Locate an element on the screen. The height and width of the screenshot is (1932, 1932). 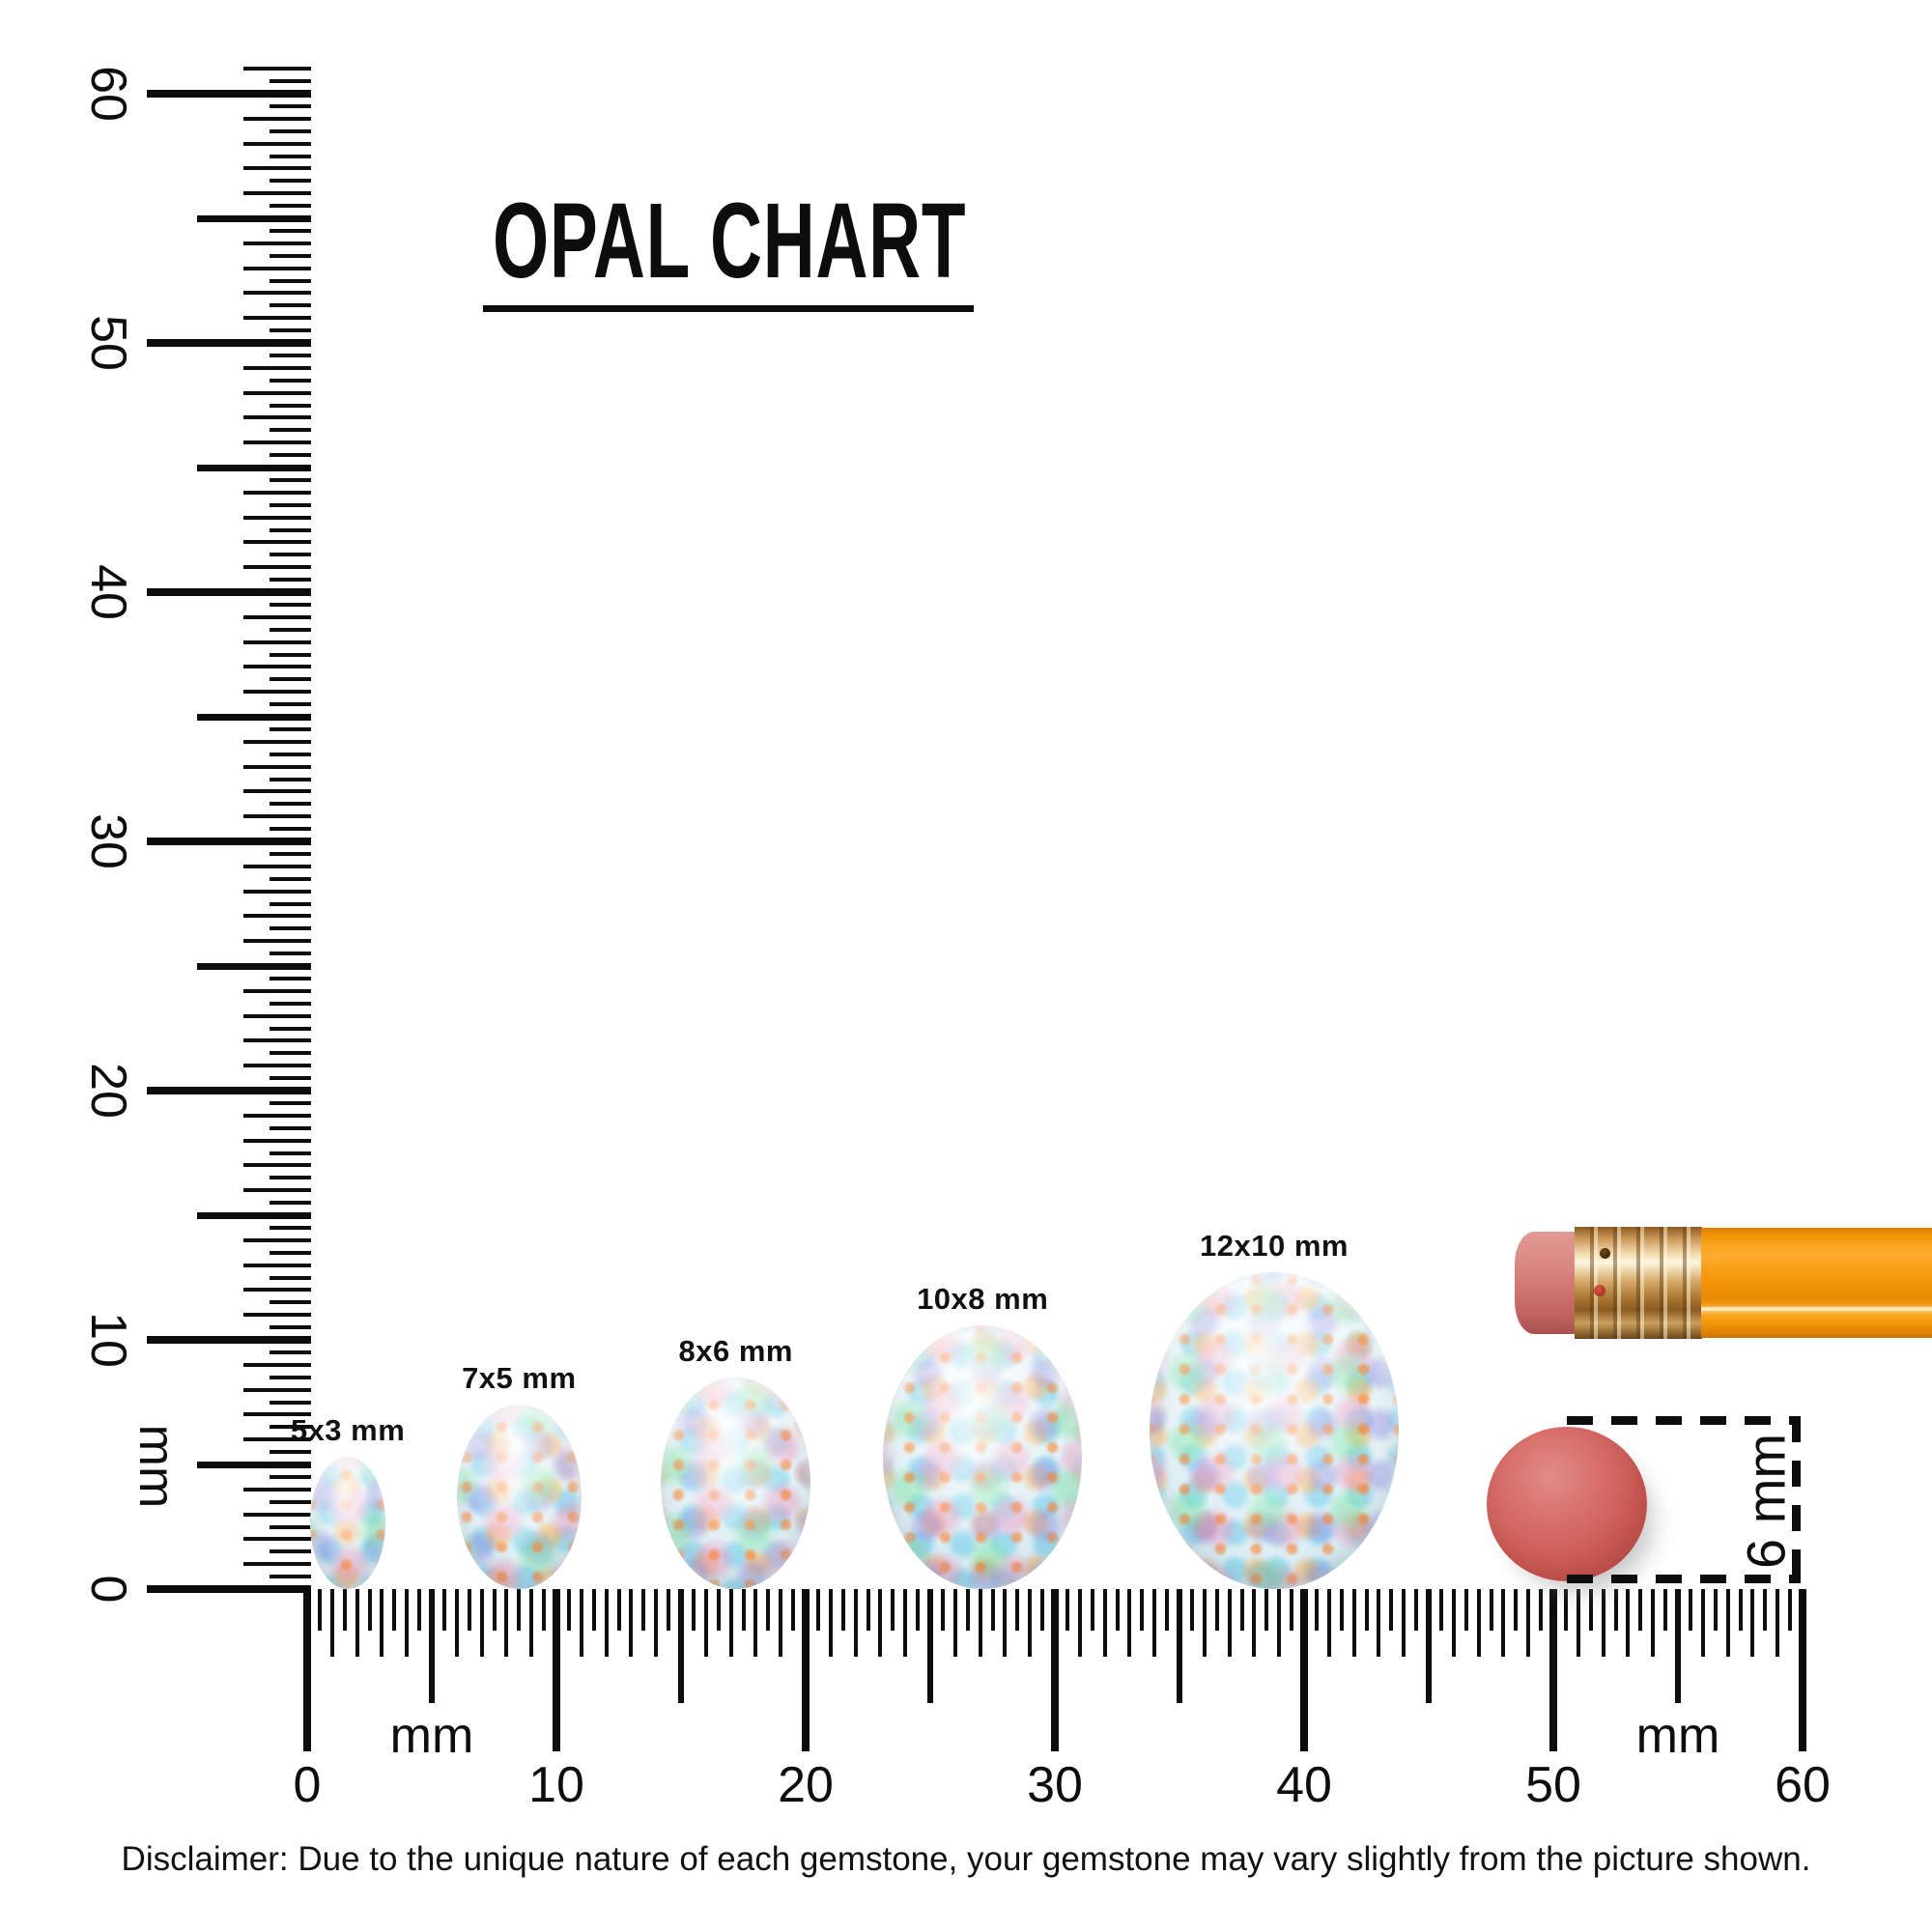
opal-12x10mm is located at coordinates (1275, 1430).